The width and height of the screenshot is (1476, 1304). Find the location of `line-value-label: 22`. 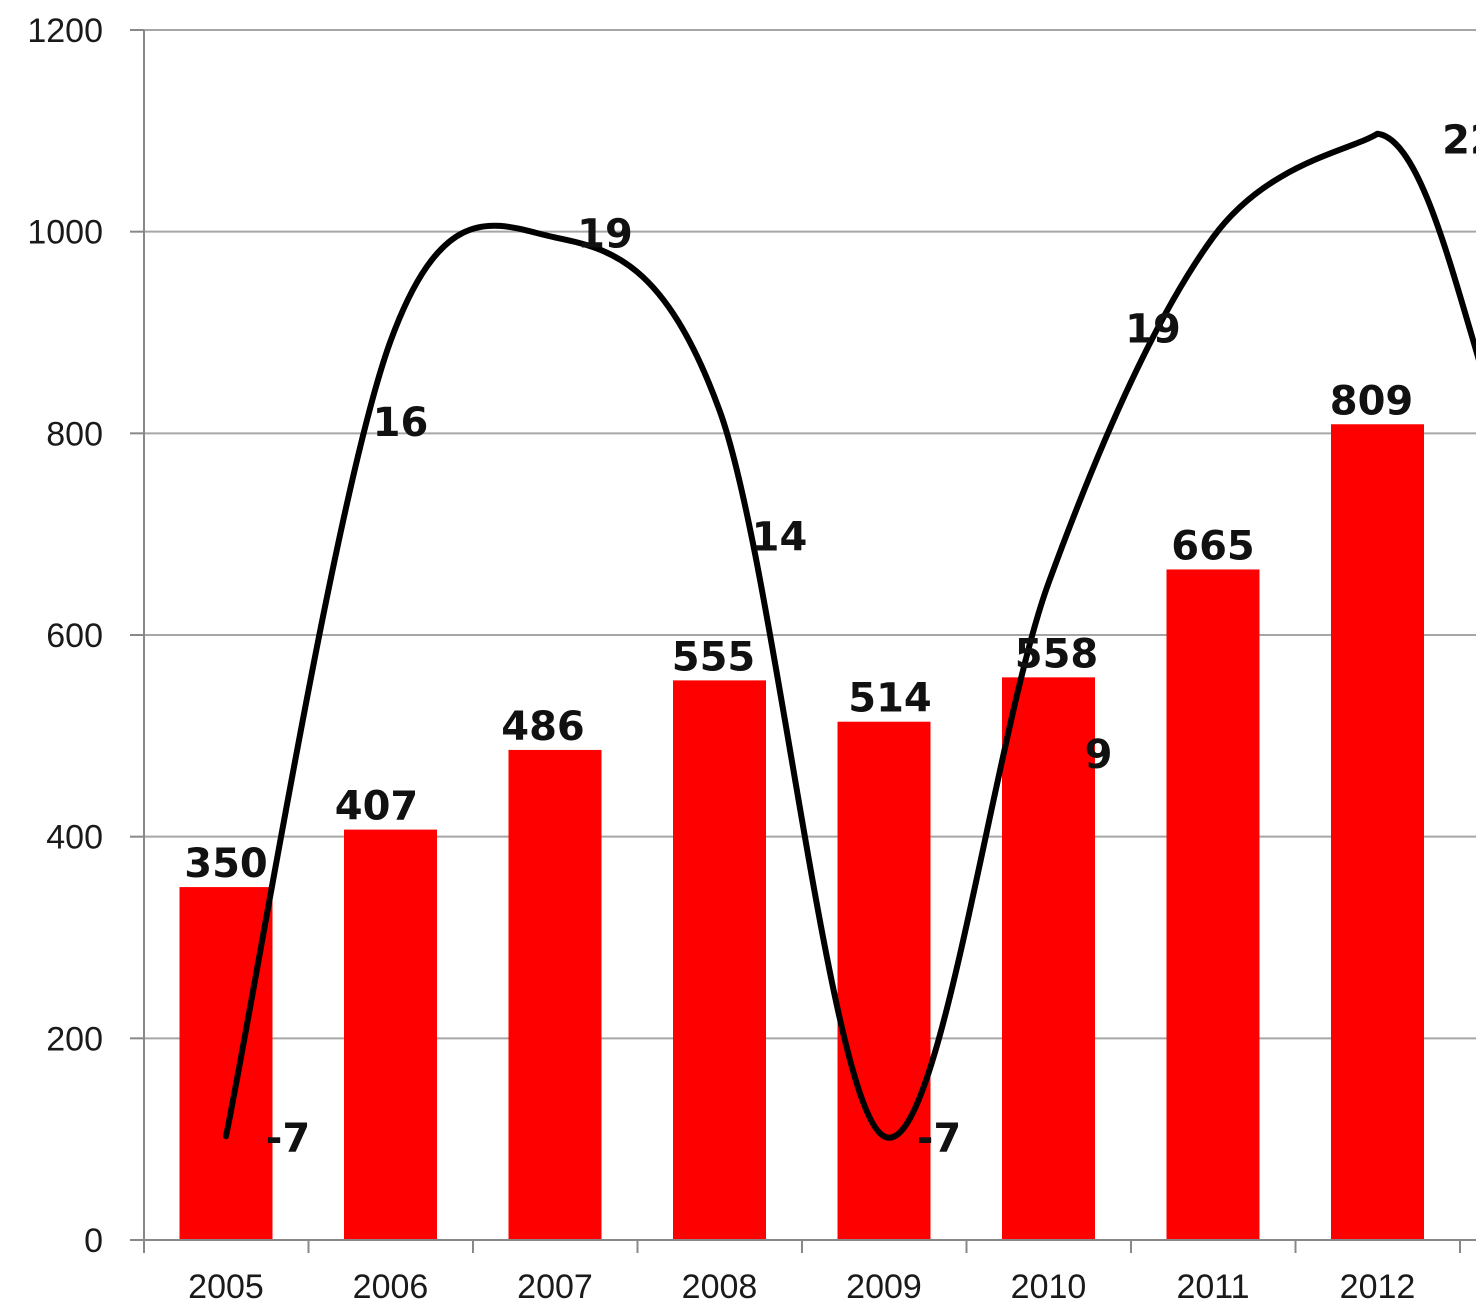

line-value-label: 22 is located at coordinates (1459, 141).